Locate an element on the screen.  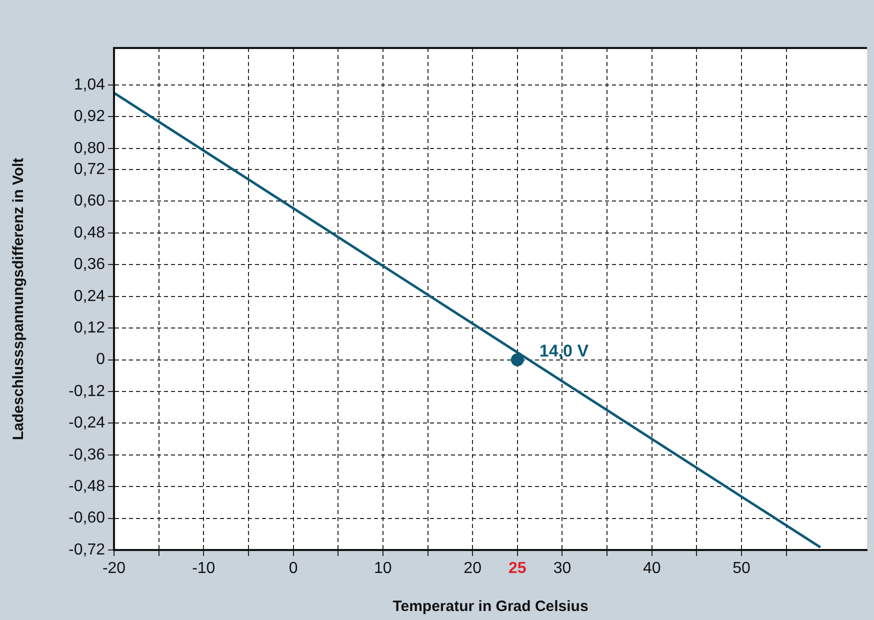
y-tick-label: 0,92 is located at coordinates (90, 117).